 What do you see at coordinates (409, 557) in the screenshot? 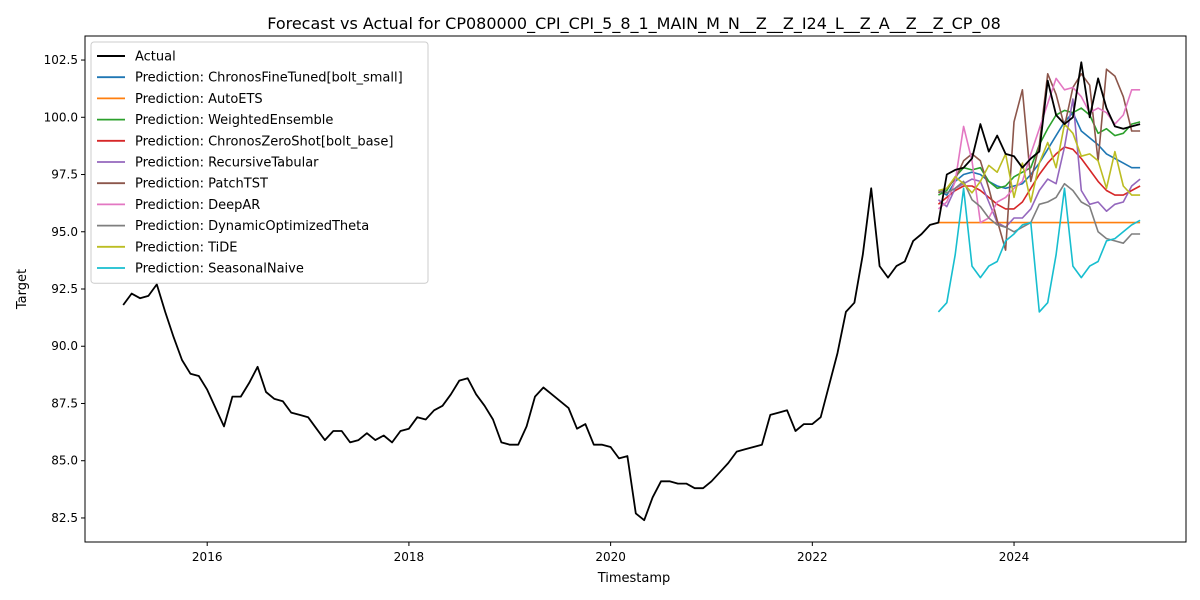
I see `x-tick-label: 2018` at bounding box center [409, 557].